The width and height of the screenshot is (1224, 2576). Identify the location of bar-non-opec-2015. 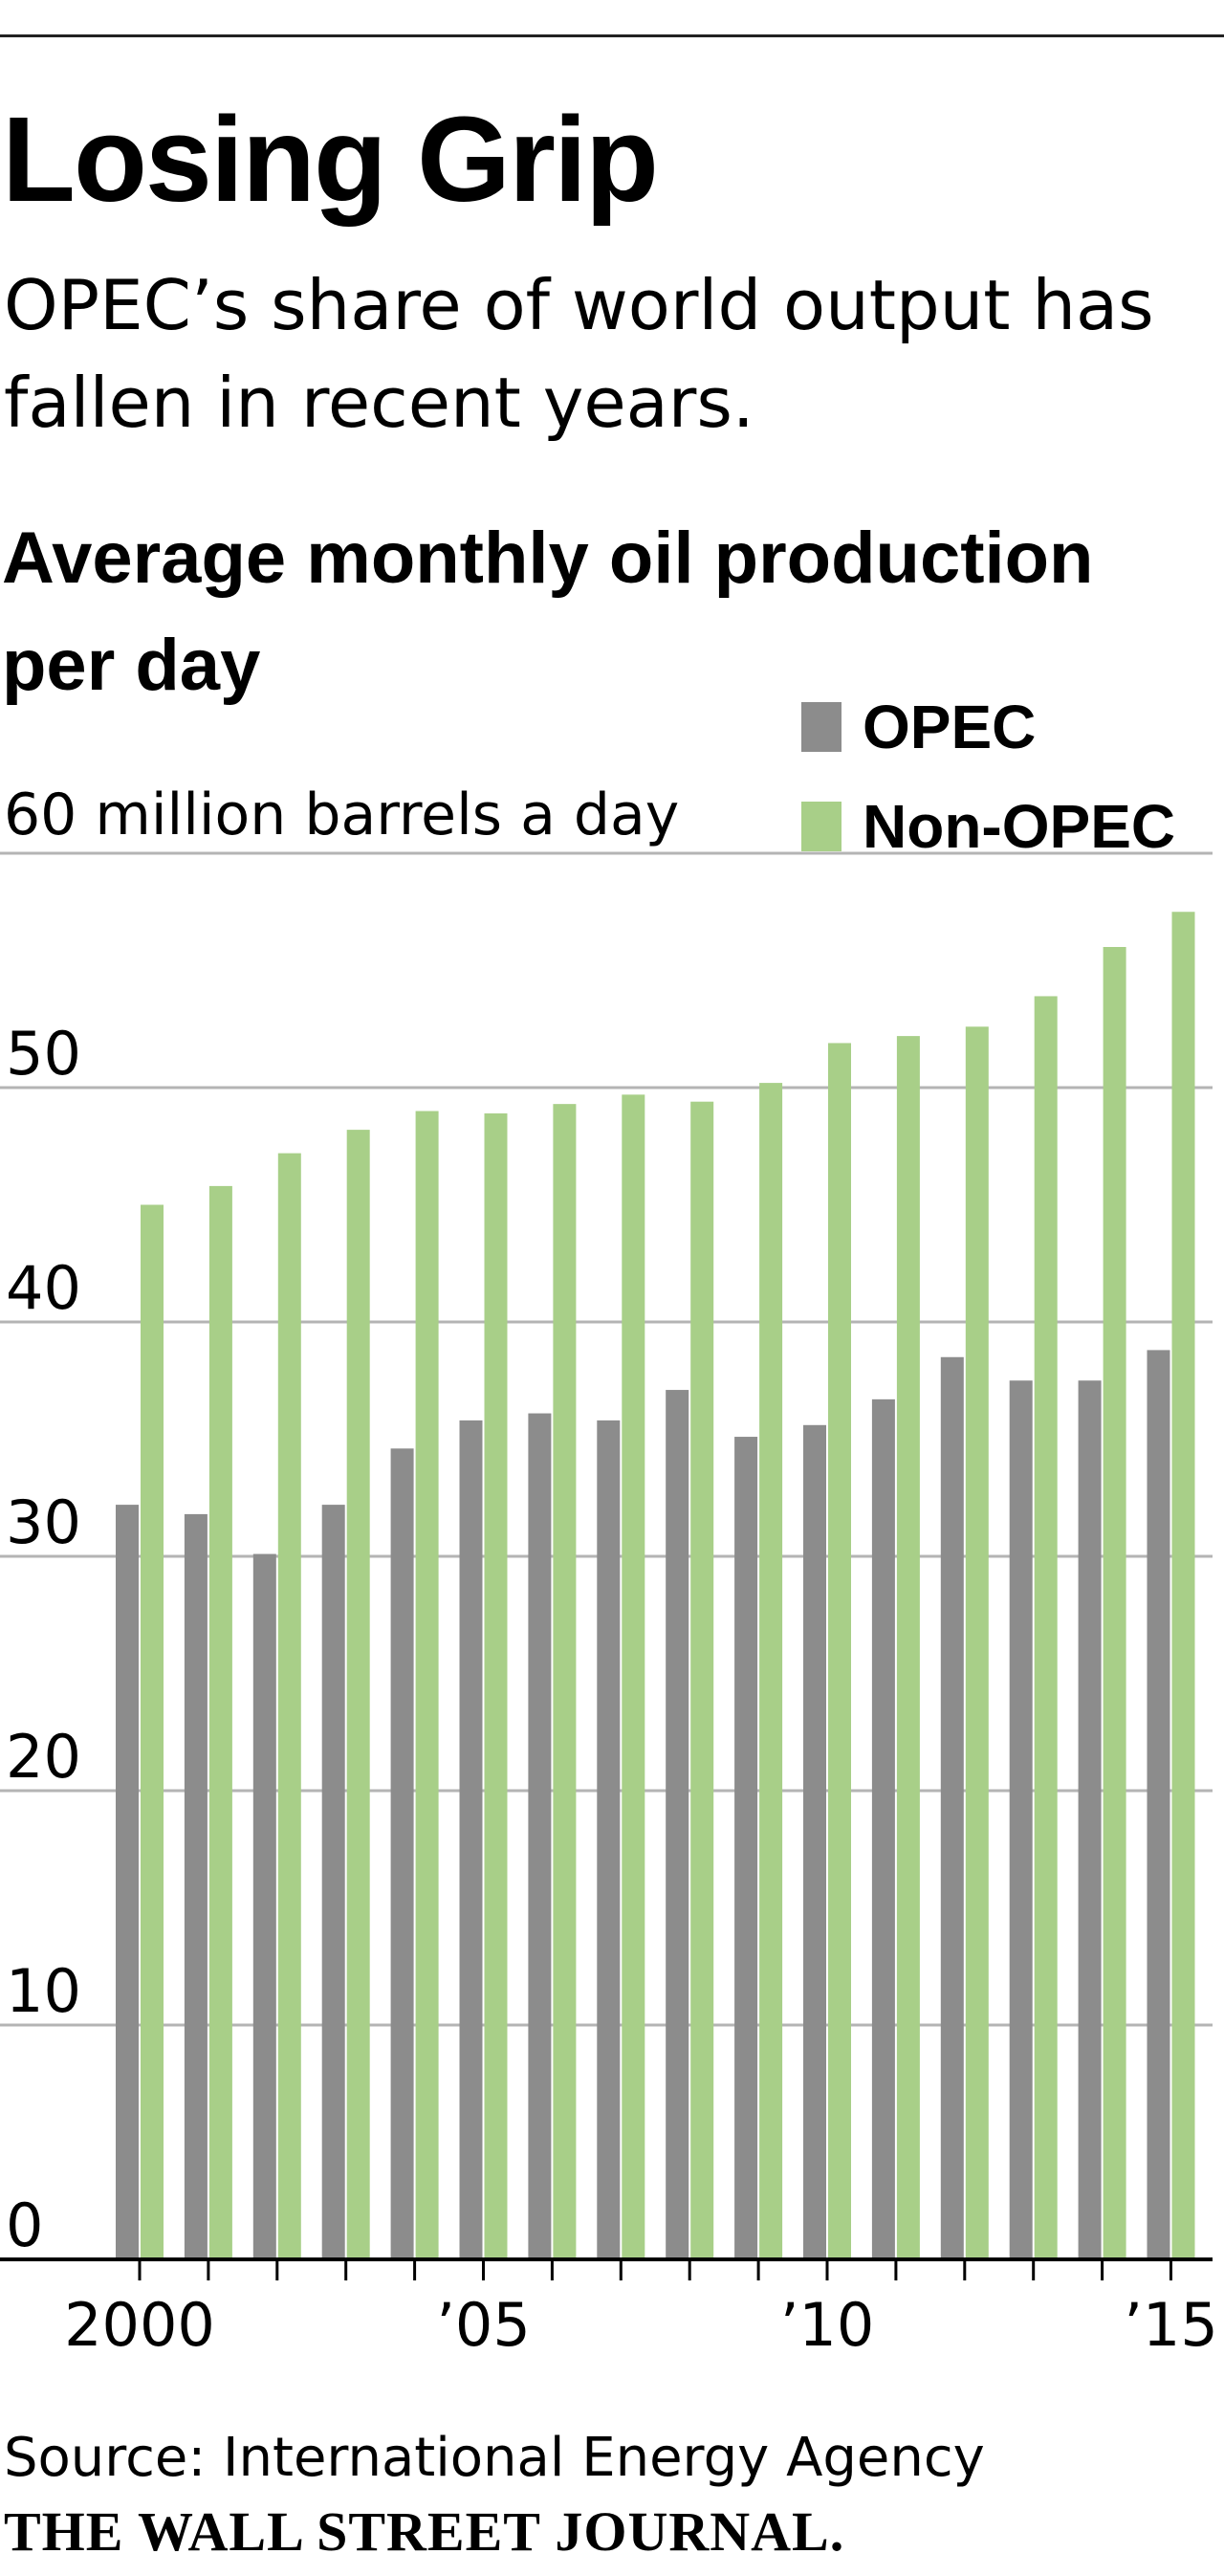
(1183, 1586).